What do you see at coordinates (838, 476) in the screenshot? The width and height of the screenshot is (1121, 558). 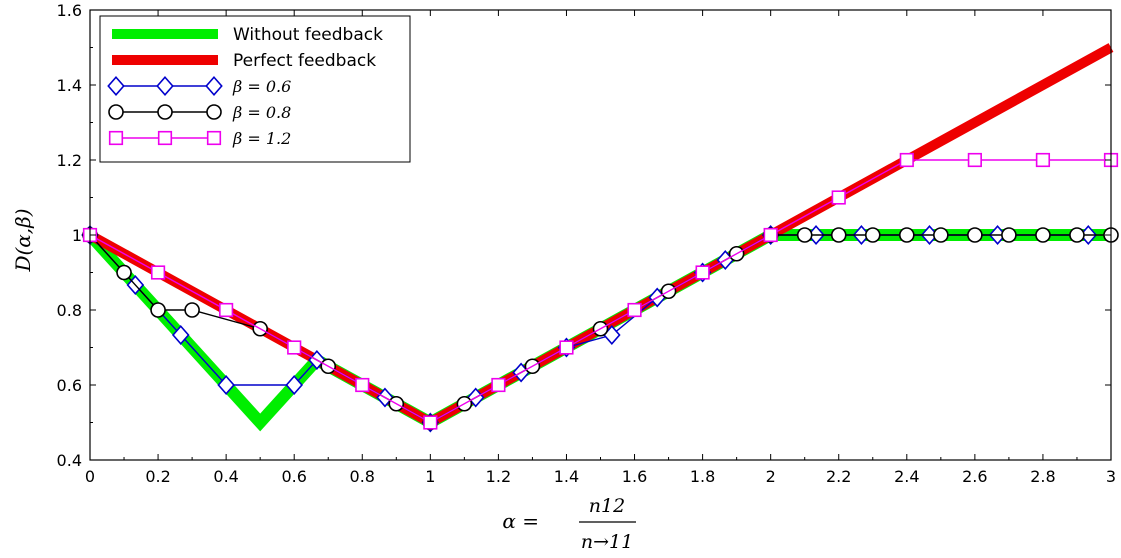 I see `x-tick-label: 2.2` at bounding box center [838, 476].